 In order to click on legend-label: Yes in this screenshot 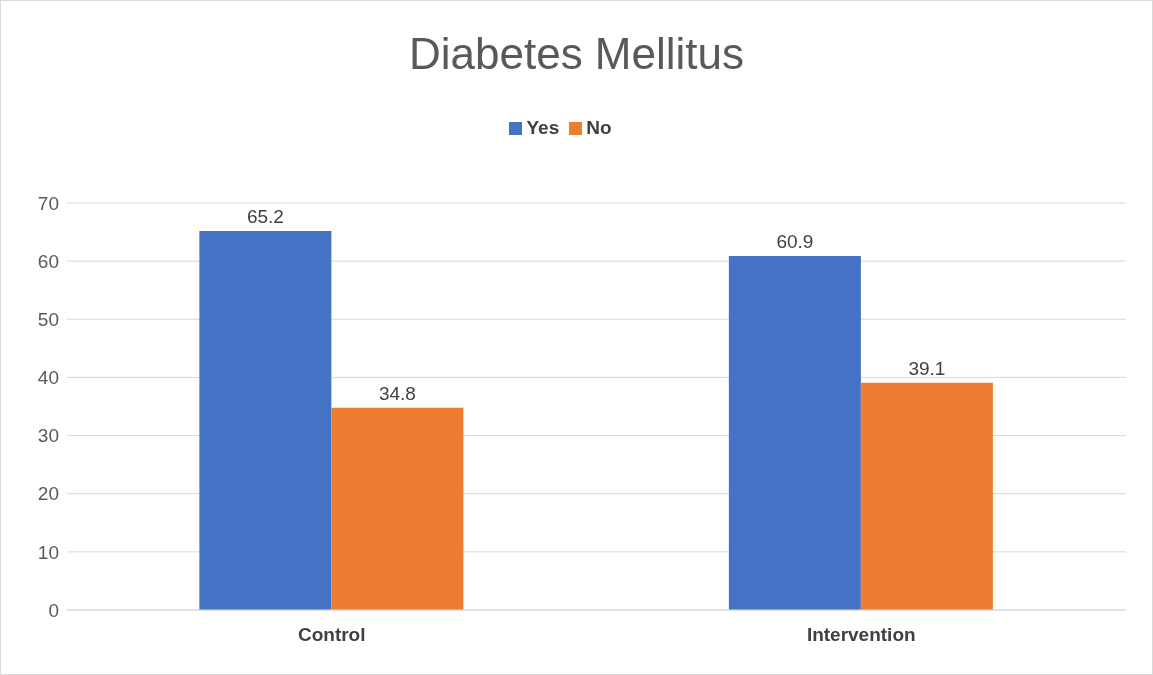, I will do `click(543, 127)`.